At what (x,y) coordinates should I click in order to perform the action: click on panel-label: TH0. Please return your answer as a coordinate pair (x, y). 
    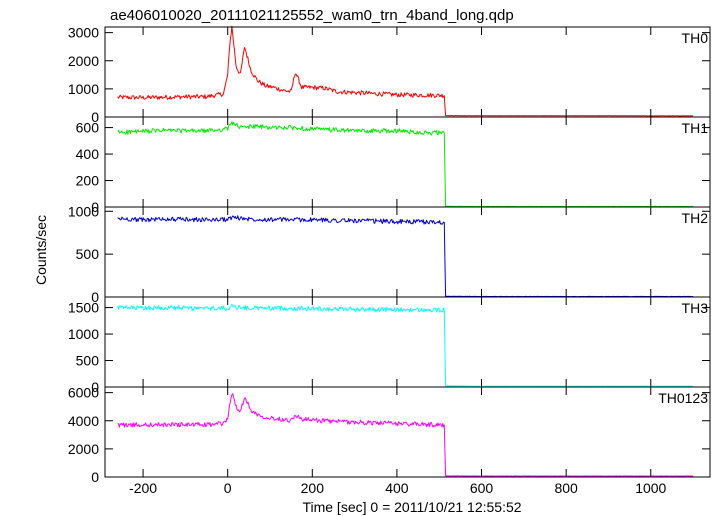
    Looking at the image, I should click on (695, 38).